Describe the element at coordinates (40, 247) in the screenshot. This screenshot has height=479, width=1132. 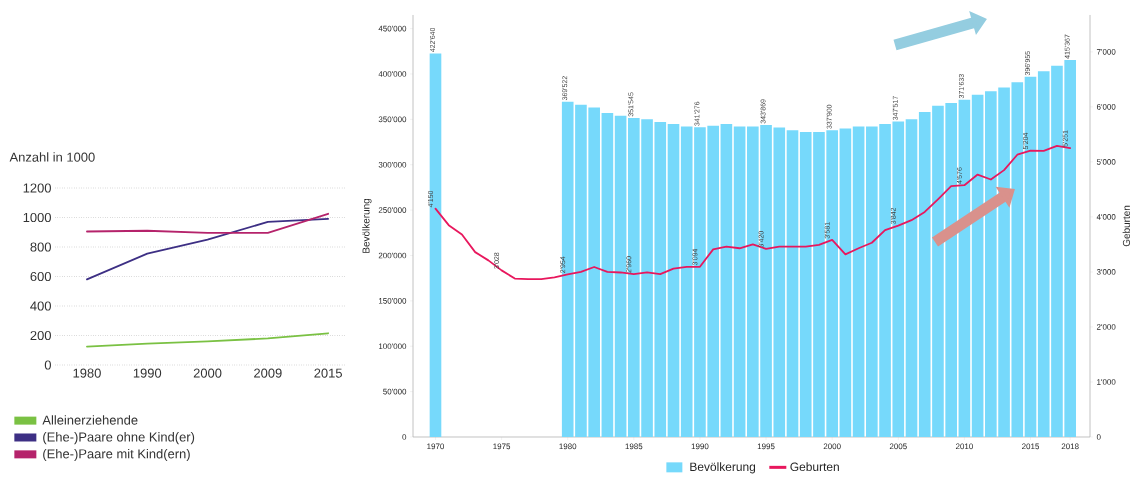
I see `y-tick-label: 800` at that location.